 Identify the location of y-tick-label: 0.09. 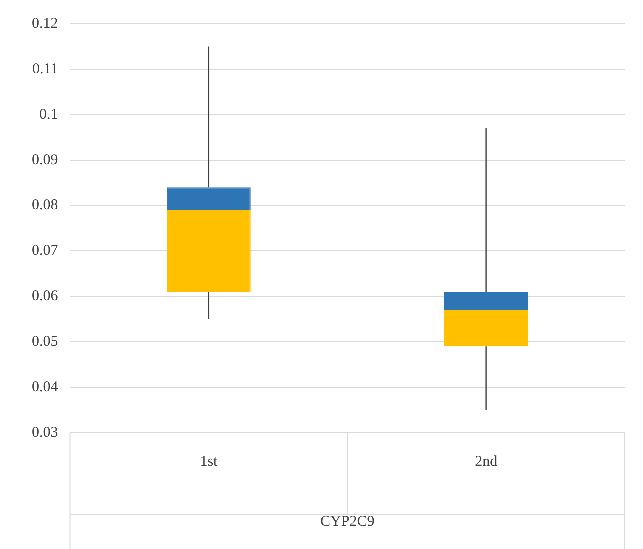
(45, 160).